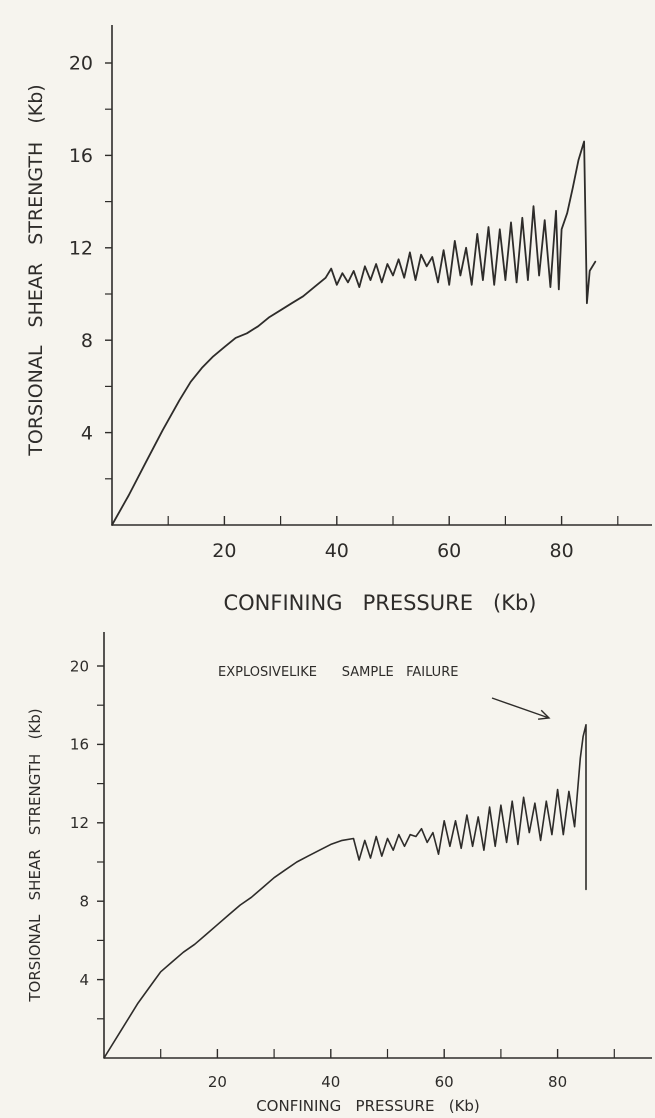 This screenshot has height=1118, width=655. I want to click on annotation-arrow, so click(520, 708).